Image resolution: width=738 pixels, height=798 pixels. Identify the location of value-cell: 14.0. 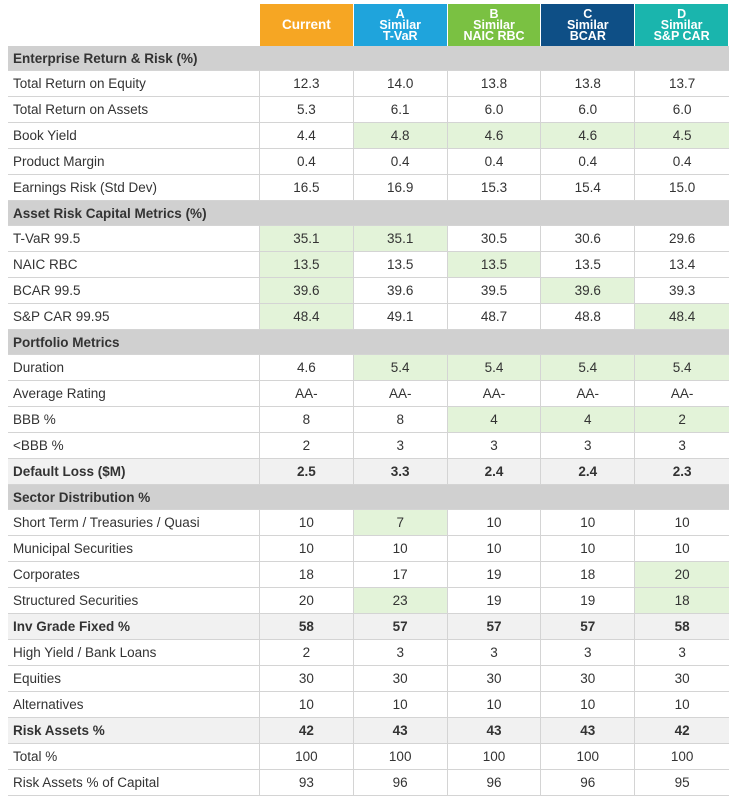
(400, 84).